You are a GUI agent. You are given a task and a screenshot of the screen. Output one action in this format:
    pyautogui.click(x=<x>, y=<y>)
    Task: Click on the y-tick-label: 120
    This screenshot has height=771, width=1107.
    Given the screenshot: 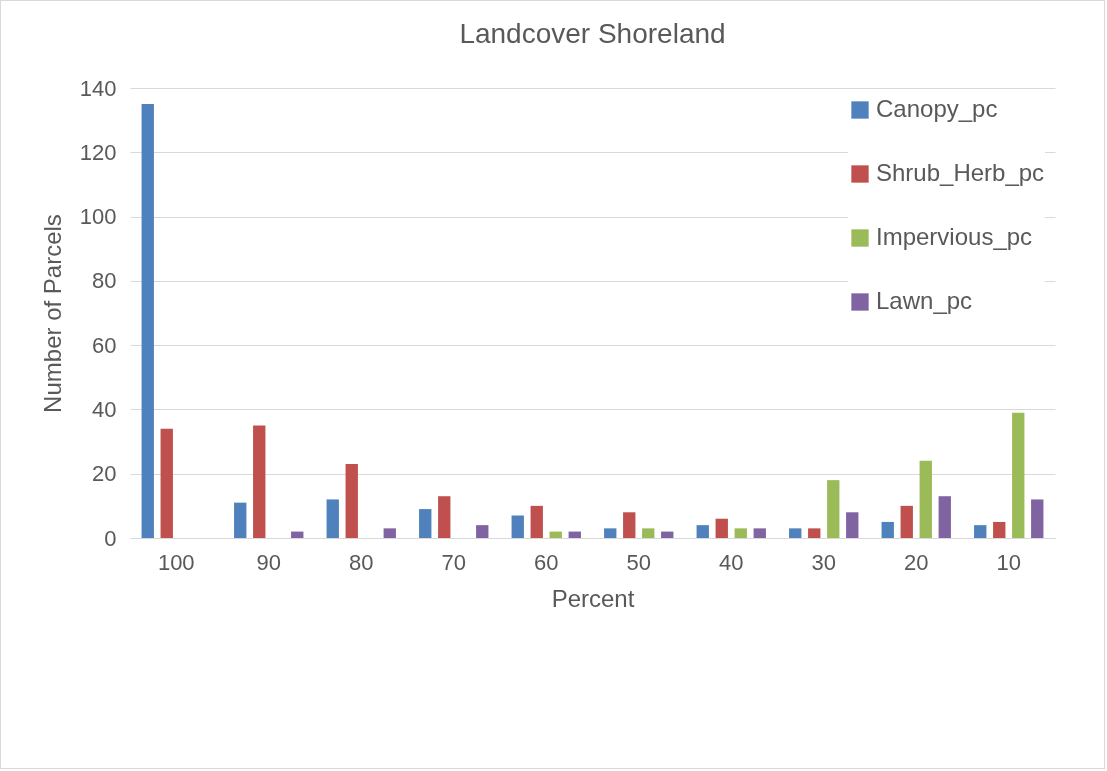 What is the action you would take?
    pyautogui.click(x=98, y=152)
    